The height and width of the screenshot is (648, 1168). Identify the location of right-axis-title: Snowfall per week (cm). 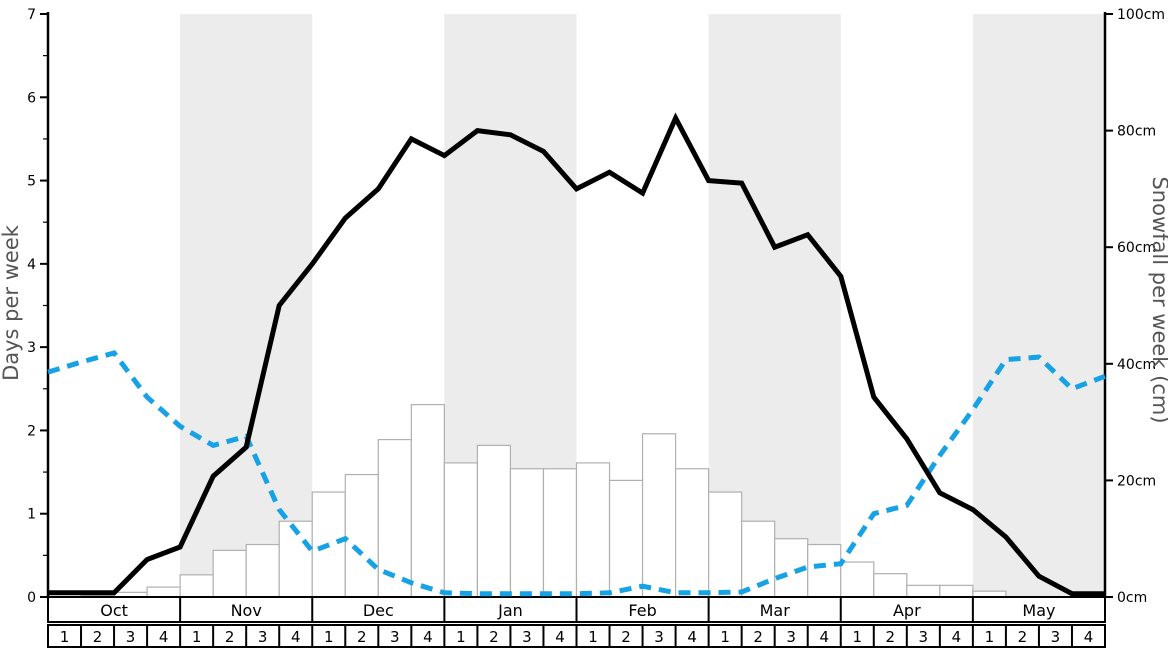
(1158, 299).